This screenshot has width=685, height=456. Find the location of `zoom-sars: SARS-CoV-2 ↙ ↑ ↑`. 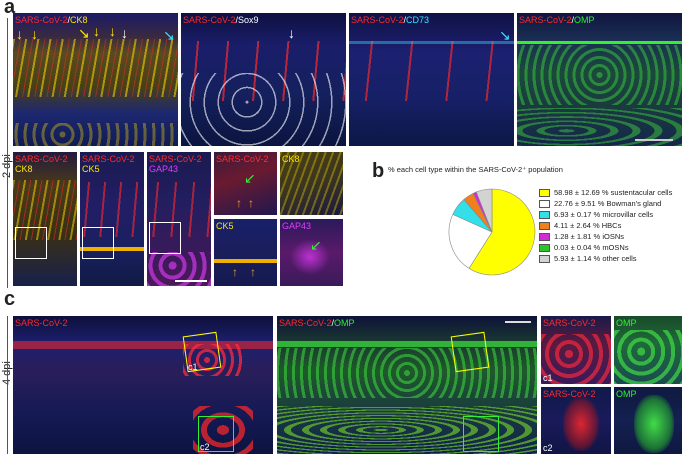

zoom-sars: SARS-CoV-2 ↙ ↑ ↑ is located at coordinates (245, 183).